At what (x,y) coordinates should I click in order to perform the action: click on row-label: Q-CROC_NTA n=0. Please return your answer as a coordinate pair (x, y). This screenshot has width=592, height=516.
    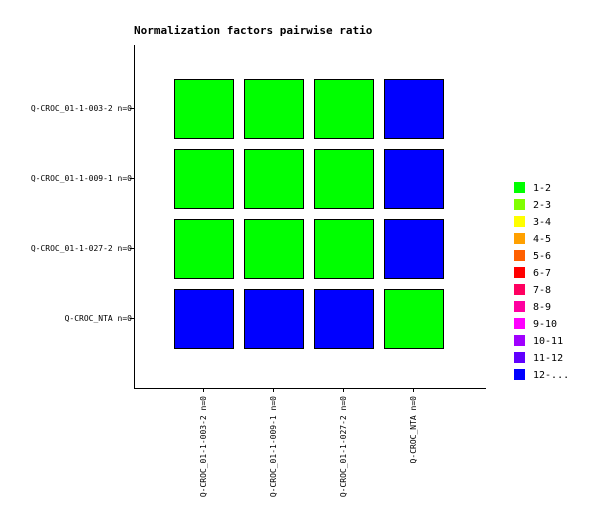
    Looking at the image, I should click on (99, 318).